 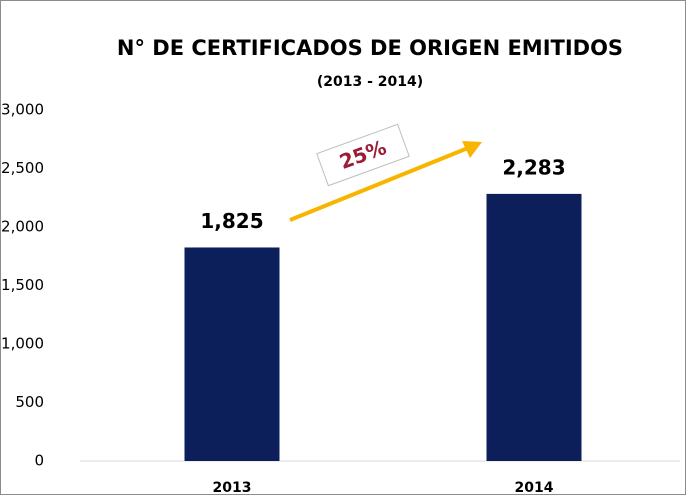 I want to click on y-tick-label: 2,500, so click(x=22, y=168).